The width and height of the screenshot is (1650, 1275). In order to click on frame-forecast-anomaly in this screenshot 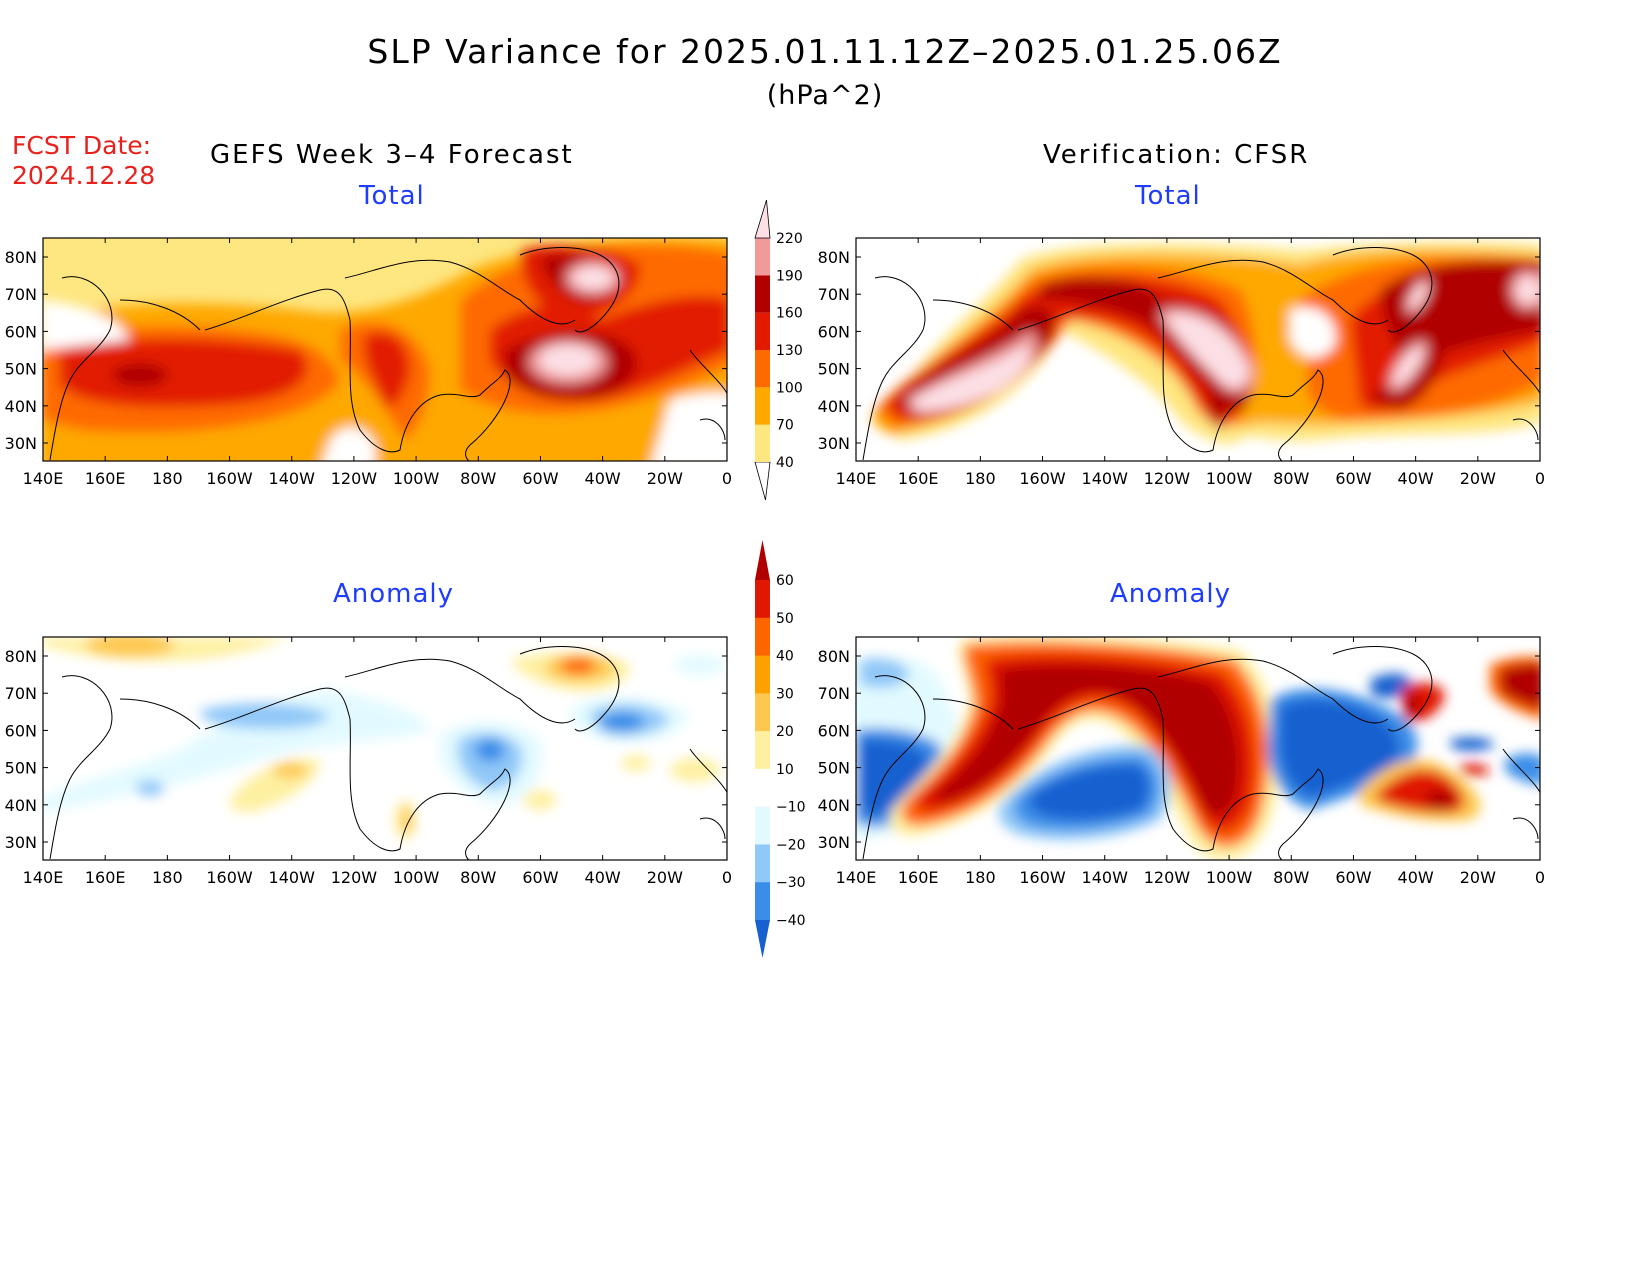, I will do `click(385, 748)`.